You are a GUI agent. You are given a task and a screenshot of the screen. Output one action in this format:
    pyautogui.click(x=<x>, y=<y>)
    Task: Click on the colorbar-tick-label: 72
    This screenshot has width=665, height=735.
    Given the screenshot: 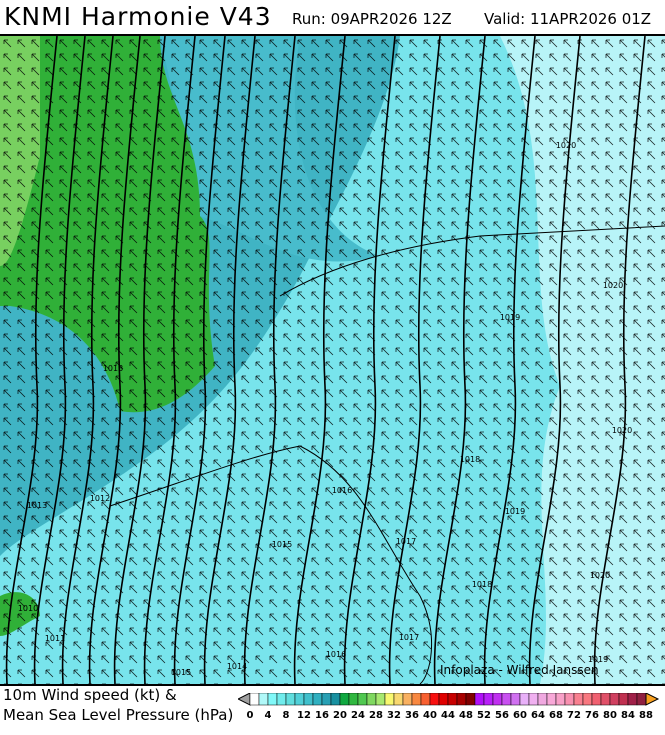 What is the action you would take?
    pyautogui.click(x=574, y=715)
    